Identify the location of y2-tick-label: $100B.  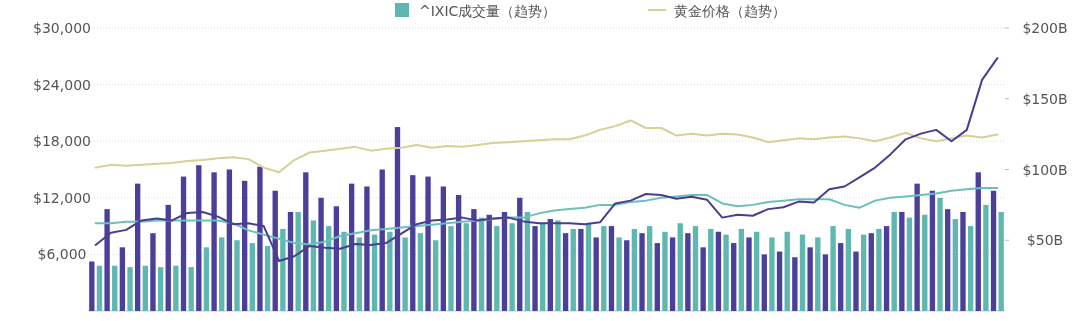
(1045, 169).